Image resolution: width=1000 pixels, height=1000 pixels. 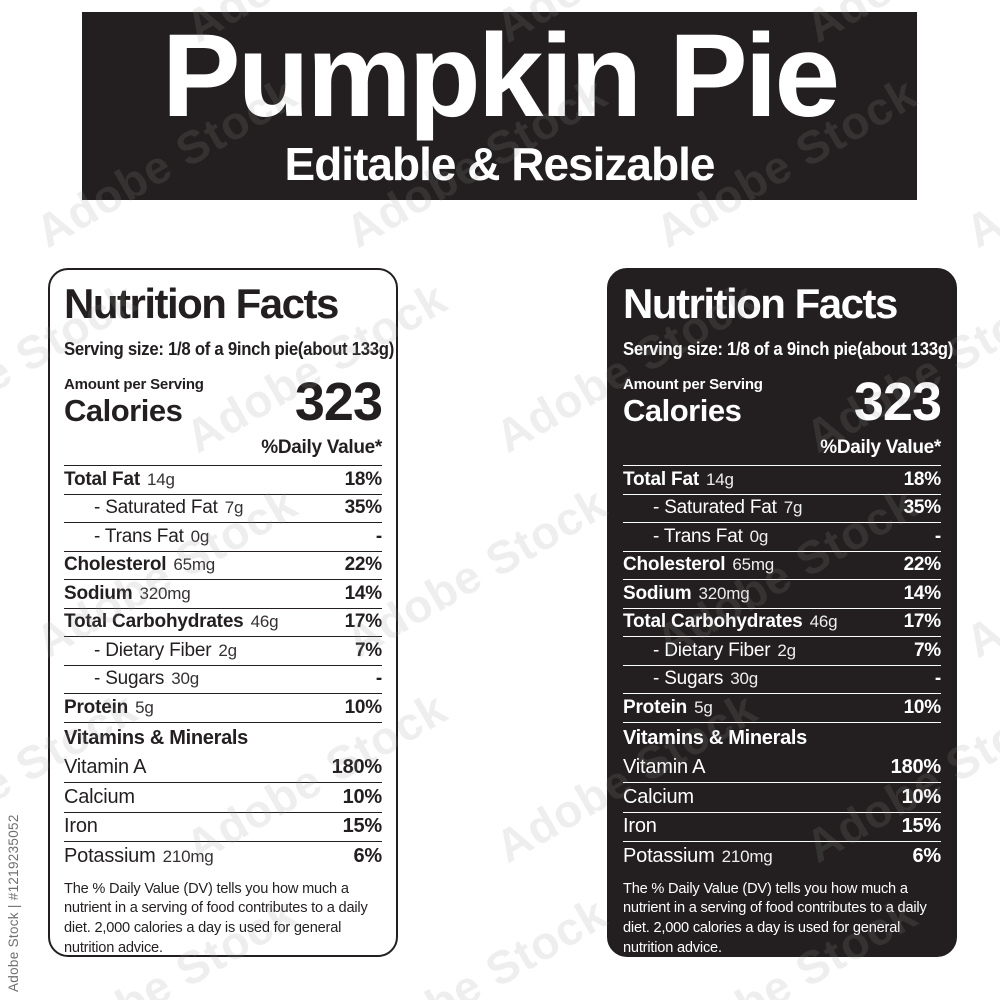 I want to click on nutrient-row: Cholesterol 65mg 22%, so click(x=782, y=566).